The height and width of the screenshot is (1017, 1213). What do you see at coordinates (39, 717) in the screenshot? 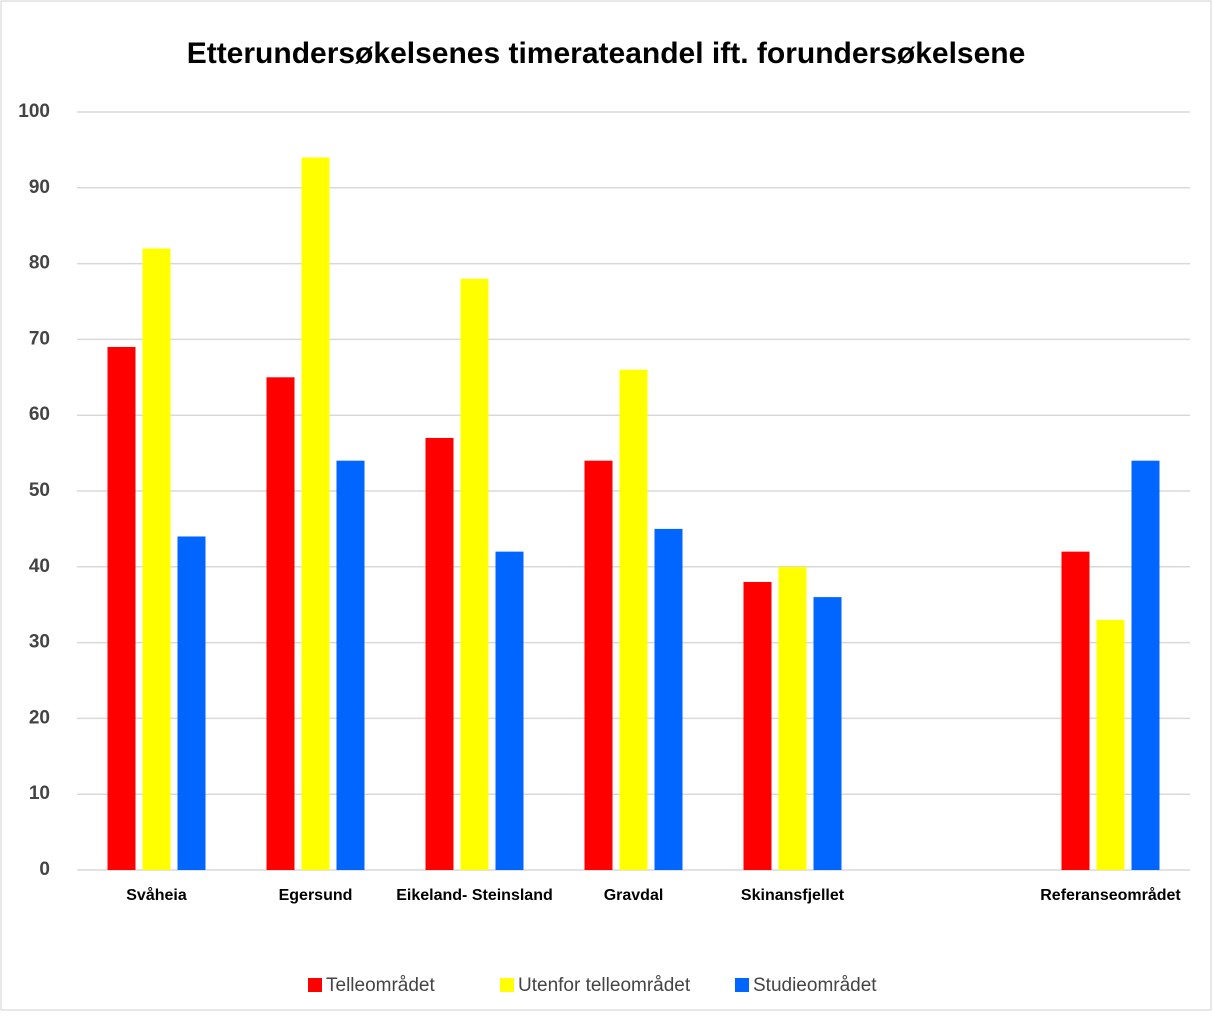
I see `y-tick-label: 20` at bounding box center [39, 717].